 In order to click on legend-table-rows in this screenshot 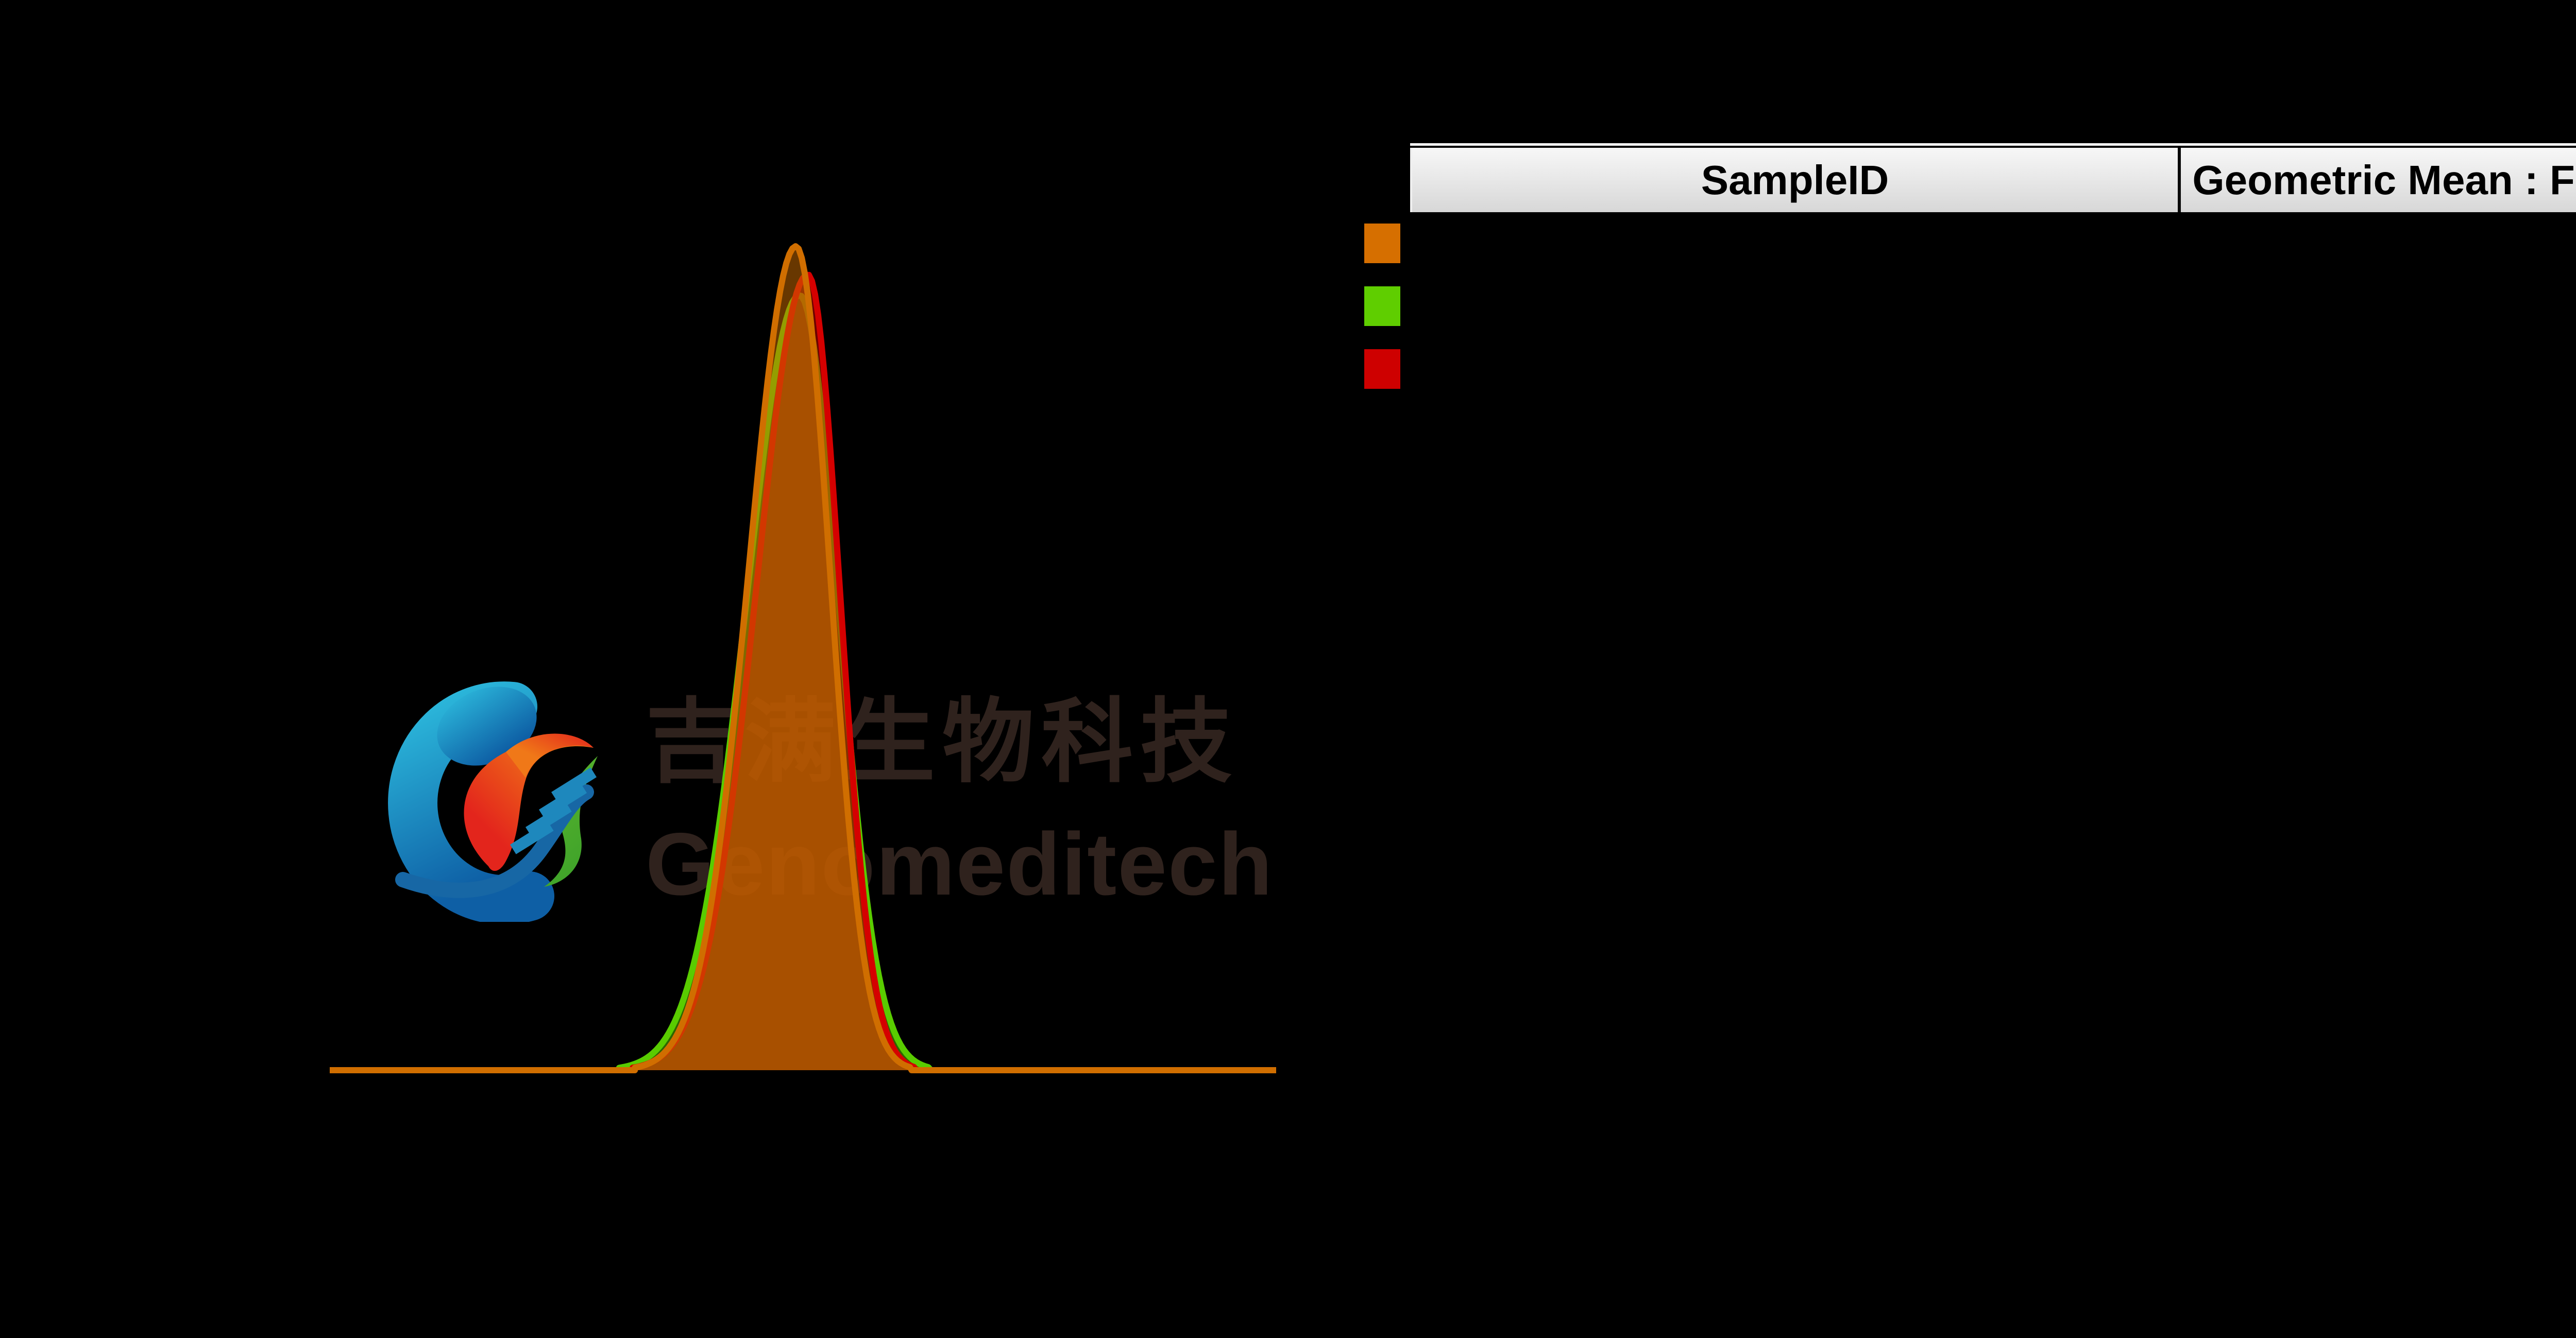, I will do `click(1993, 308)`.